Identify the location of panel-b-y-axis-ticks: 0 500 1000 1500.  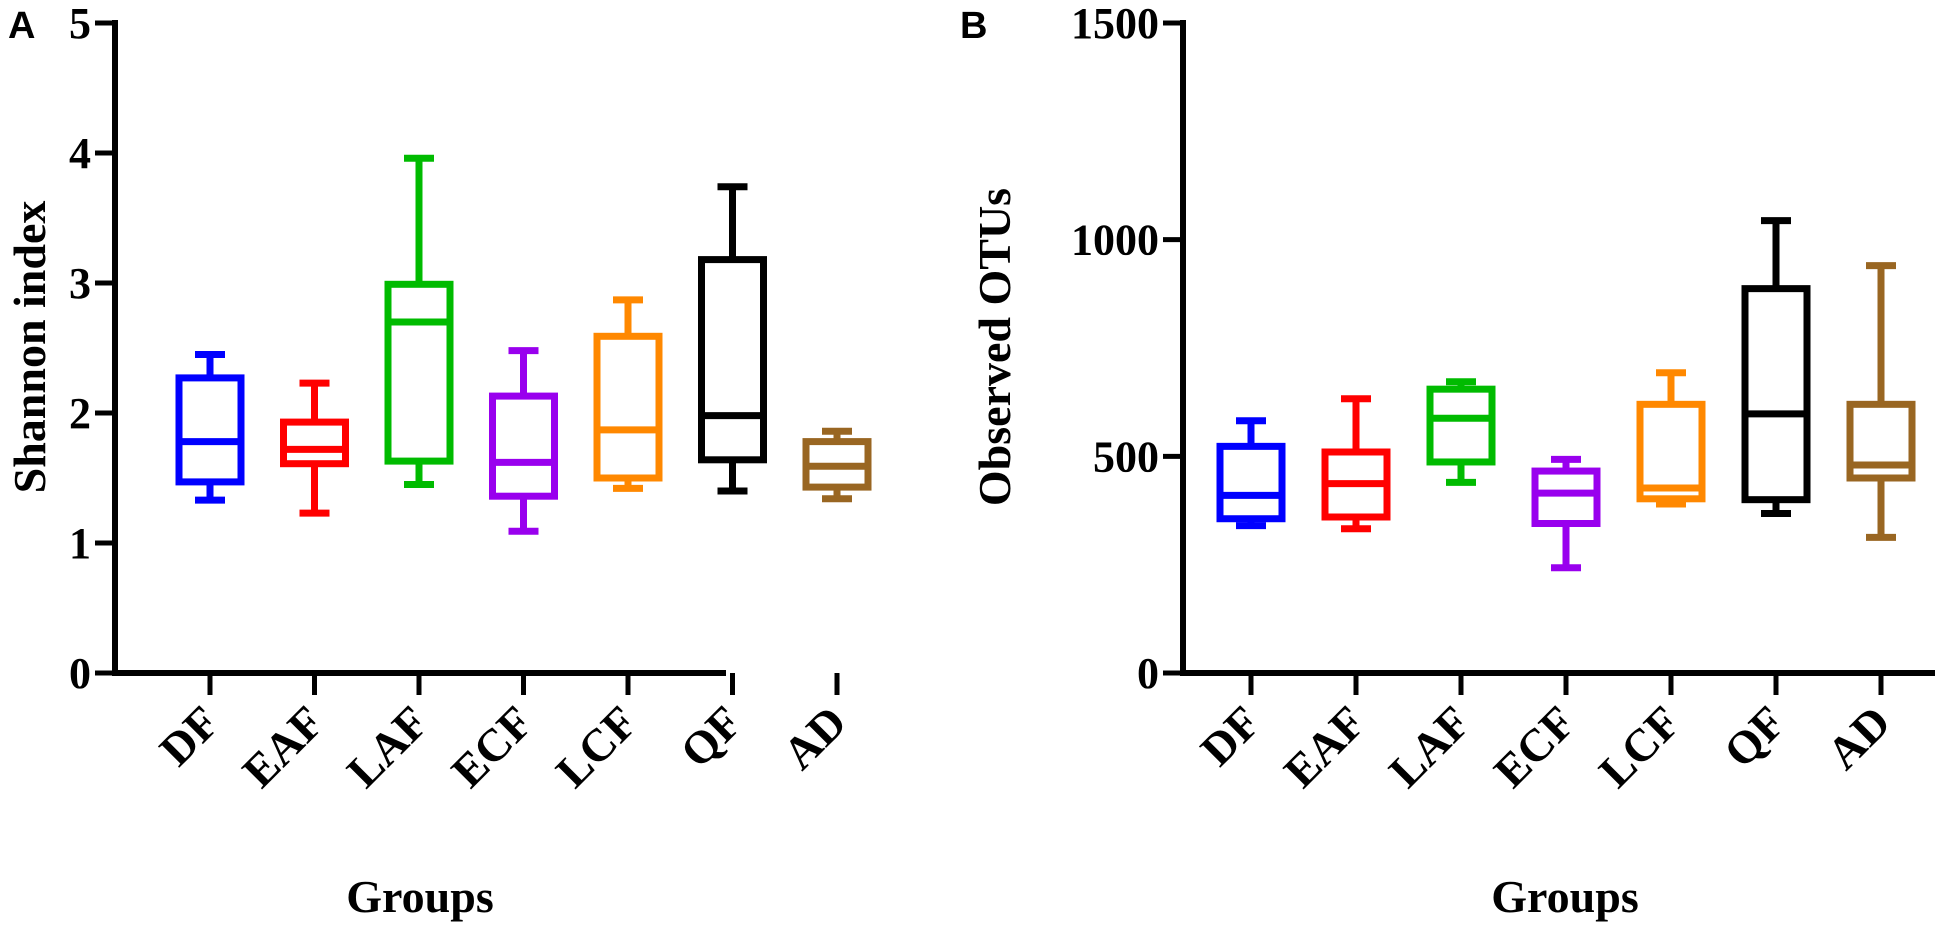
(1127, 349).